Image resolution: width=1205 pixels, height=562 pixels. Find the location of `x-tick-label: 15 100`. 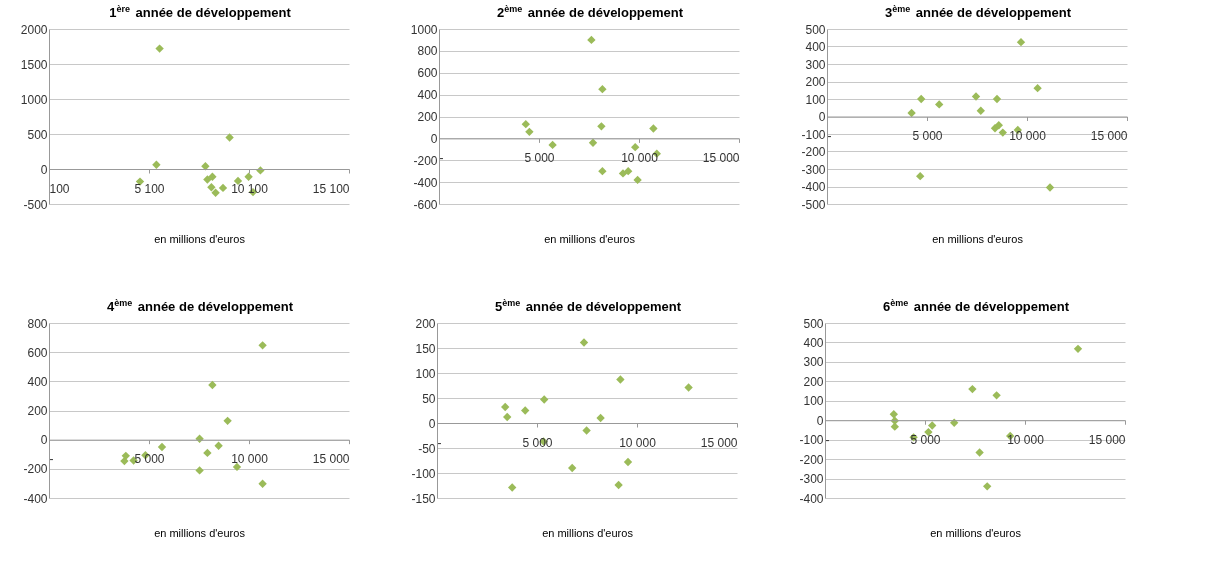

x-tick-label: 15 100 is located at coordinates (331, 188).